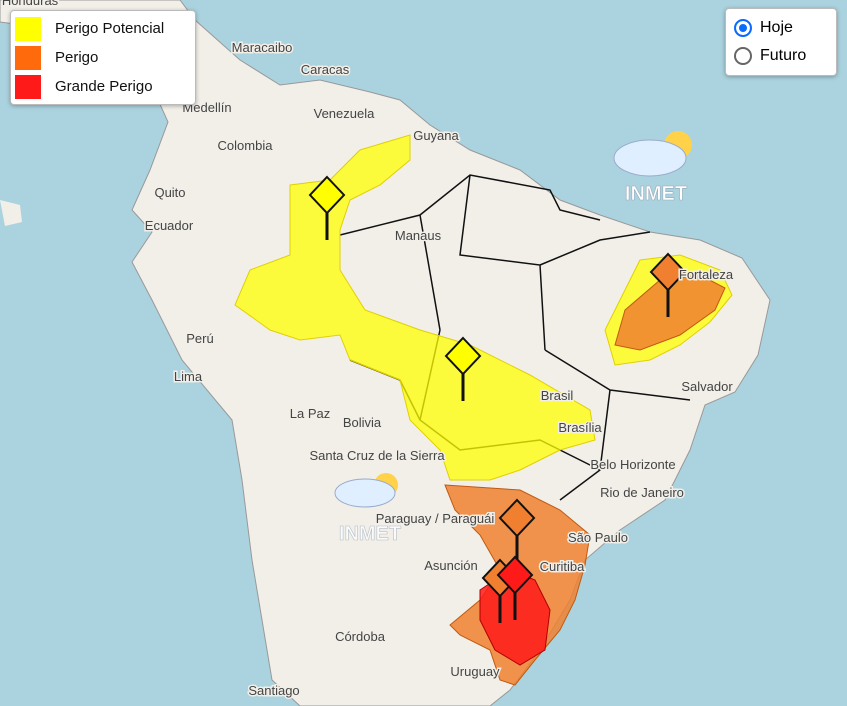 This screenshot has height=706, width=847. I want to click on radio-option: Futuro, so click(781, 56).